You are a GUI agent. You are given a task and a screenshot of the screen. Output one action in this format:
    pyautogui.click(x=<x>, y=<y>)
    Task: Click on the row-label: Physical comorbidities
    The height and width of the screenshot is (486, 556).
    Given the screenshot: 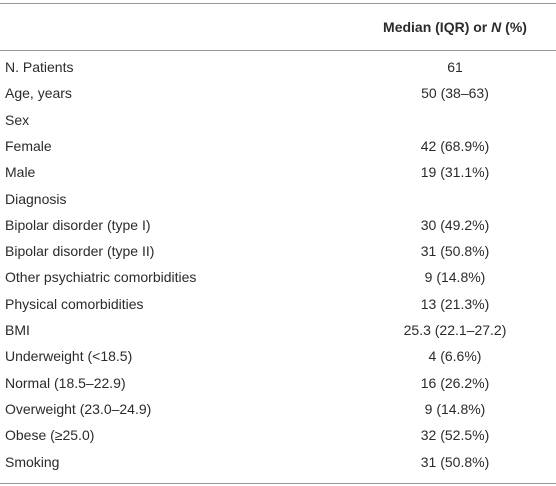 What is the action you would take?
    pyautogui.click(x=74, y=303)
    